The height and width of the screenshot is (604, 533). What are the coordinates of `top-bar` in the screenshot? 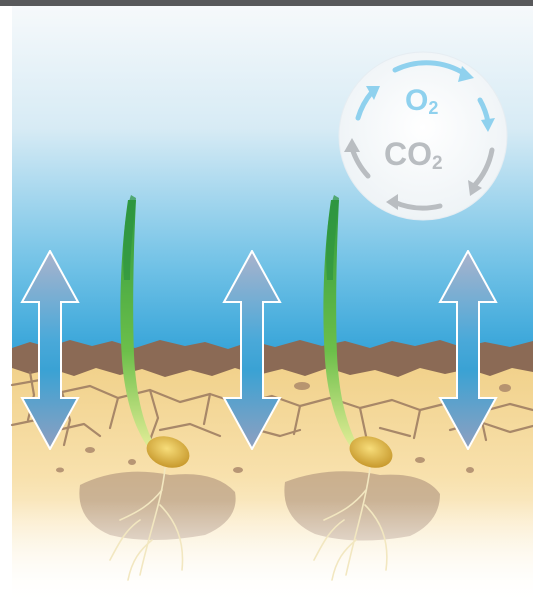 It's located at (266, 3).